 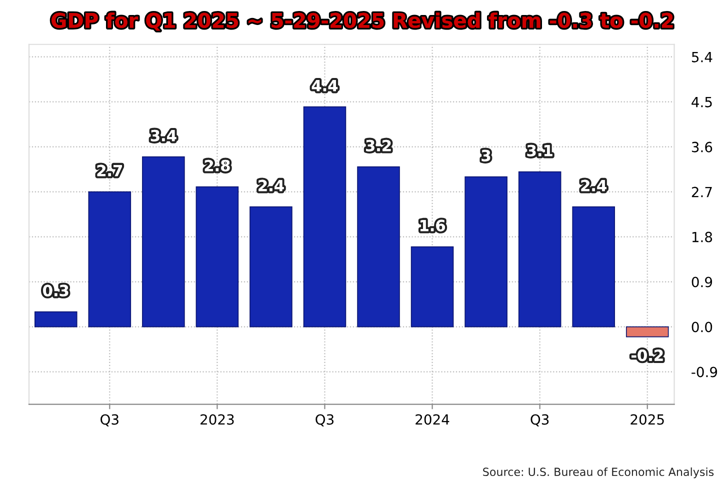 I want to click on y-tick-label: 2.7, so click(x=702, y=192).